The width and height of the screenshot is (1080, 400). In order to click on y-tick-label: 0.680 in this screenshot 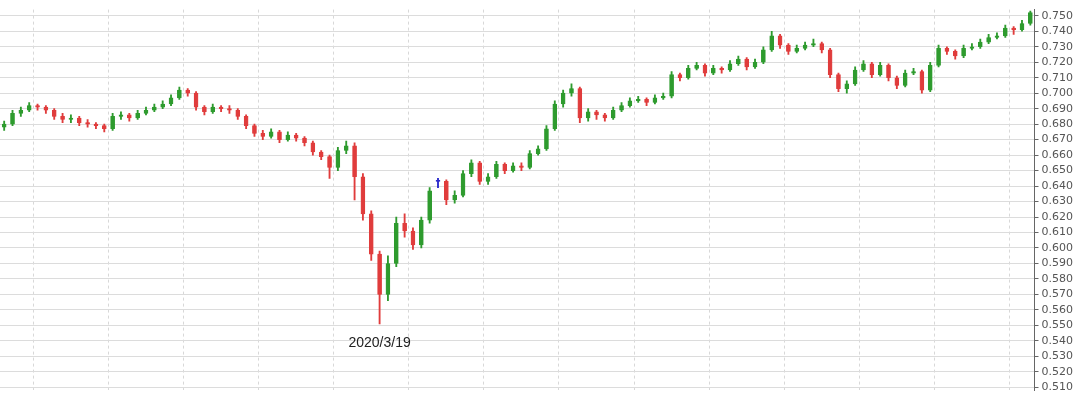, I will do `click(1057, 124)`.